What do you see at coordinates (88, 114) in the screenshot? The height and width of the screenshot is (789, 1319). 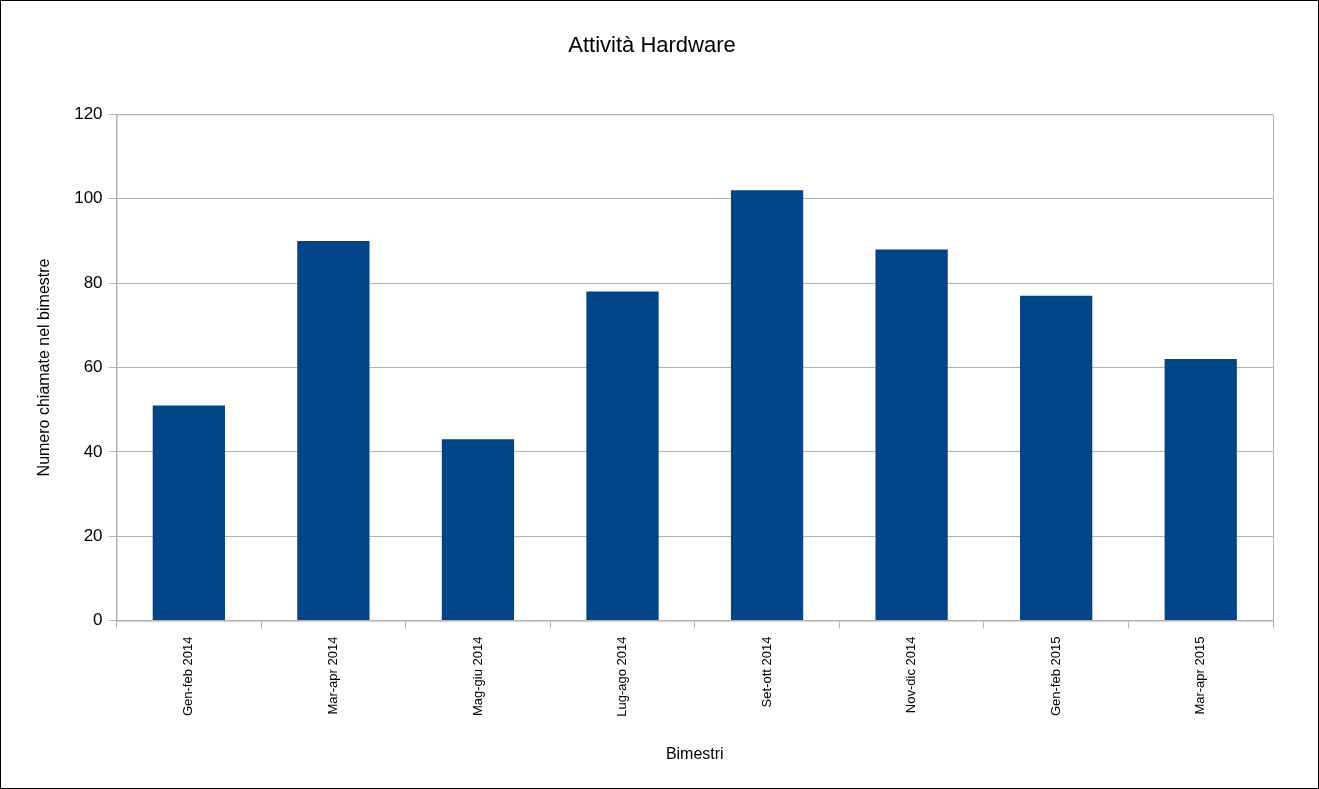 I see `y-tick-label: 120` at bounding box center [88, 114].